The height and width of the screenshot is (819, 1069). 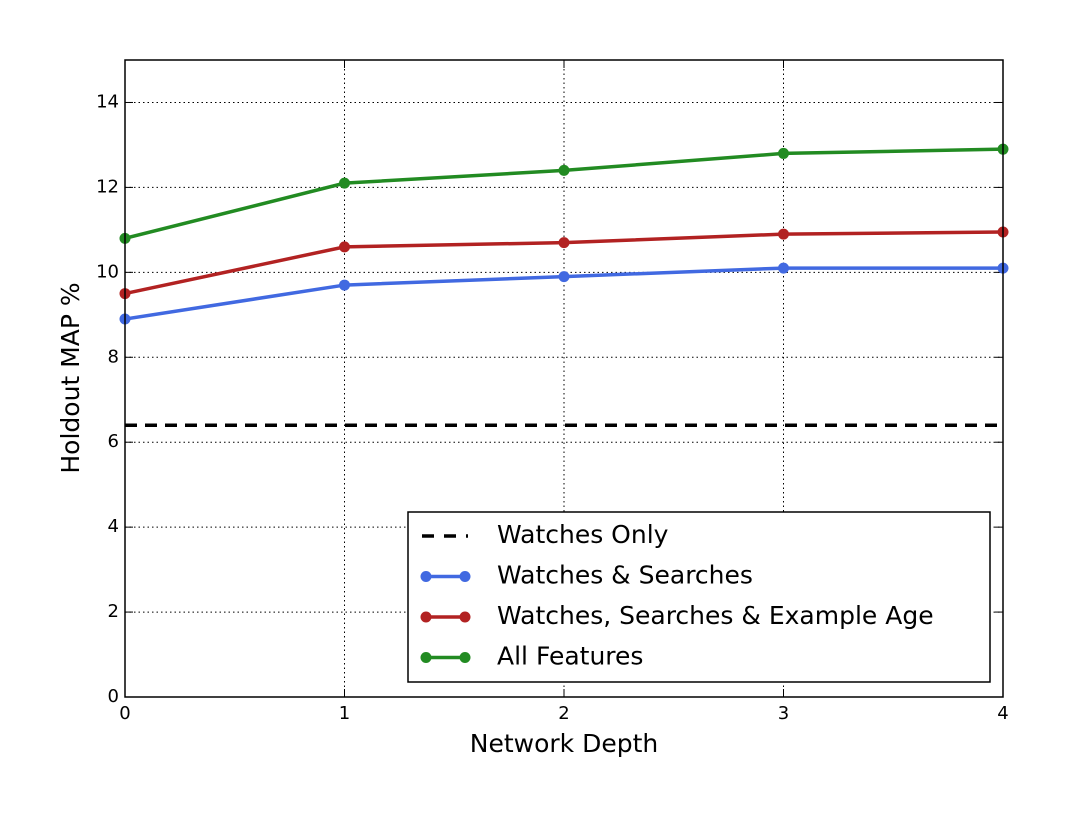 I want to click on x-tick-label: 2, so click(x=563, y=713).